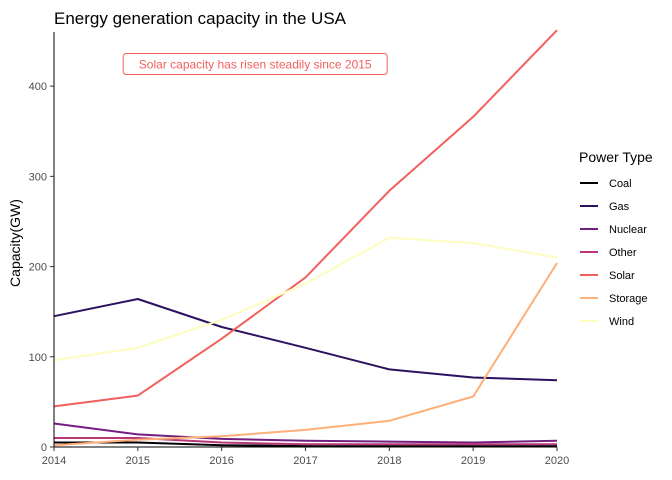  Describe the element at coordinates (38, 177) in the screenshot. I see `y-tick-label: 300` at that location.